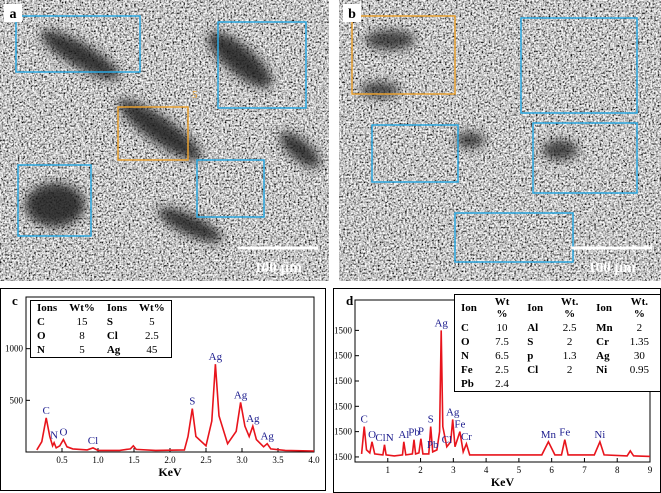  Describe the element at coordinates (502, 308) in the screenshot. I see `table-cell: Wt %` at that location.